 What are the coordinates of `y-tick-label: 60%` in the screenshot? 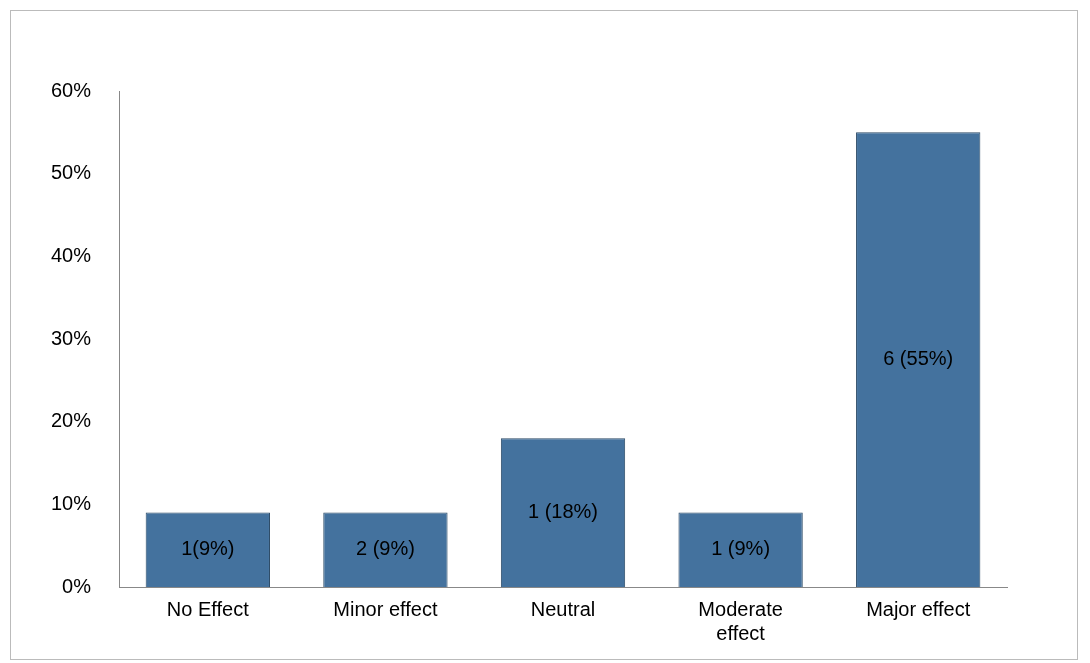 It's located at (71, 89).